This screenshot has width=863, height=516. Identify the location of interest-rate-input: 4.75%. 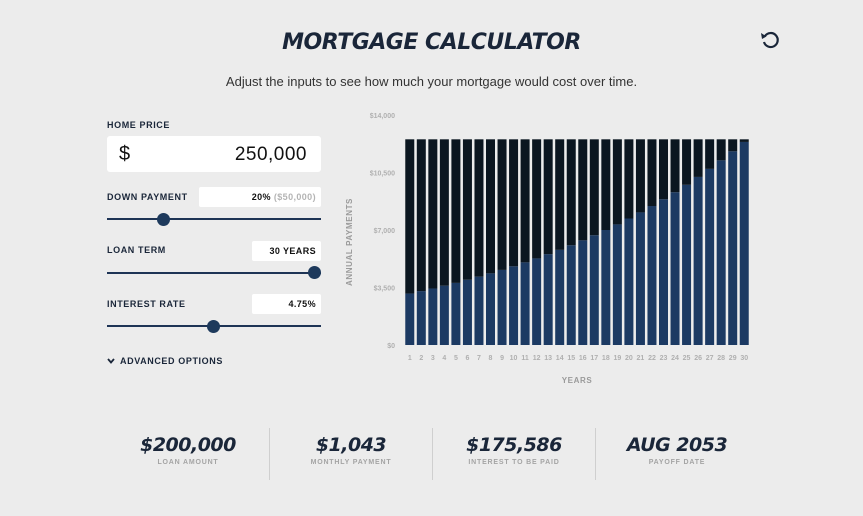
(286, 304).